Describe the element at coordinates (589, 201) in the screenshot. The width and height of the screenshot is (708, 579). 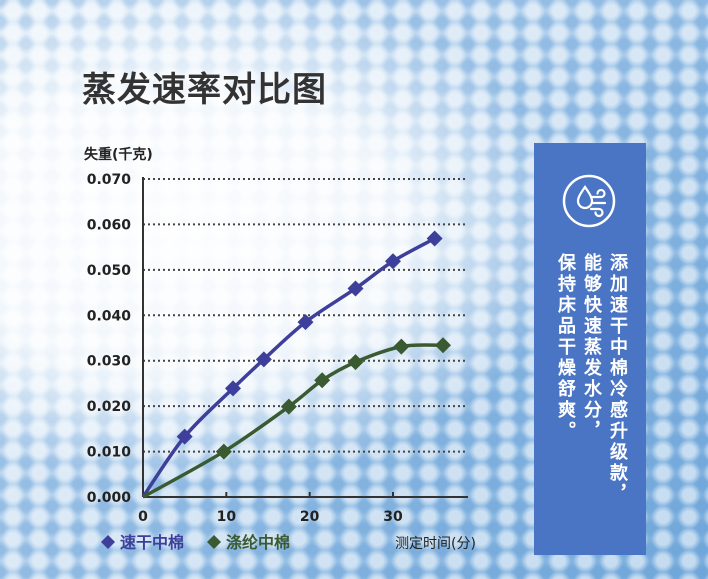
I see `wind-drop-icon` at that location.